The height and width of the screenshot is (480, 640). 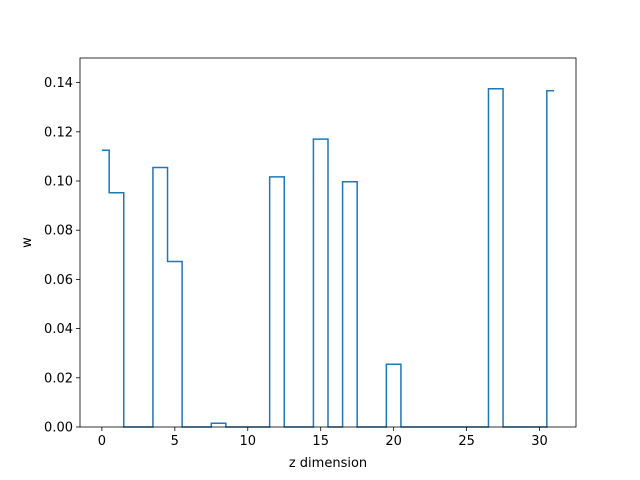 What do you see at coordinates (466, 441) in the screenshot?
I see `x-tick-label: 25` at bounding box center [466, 441].